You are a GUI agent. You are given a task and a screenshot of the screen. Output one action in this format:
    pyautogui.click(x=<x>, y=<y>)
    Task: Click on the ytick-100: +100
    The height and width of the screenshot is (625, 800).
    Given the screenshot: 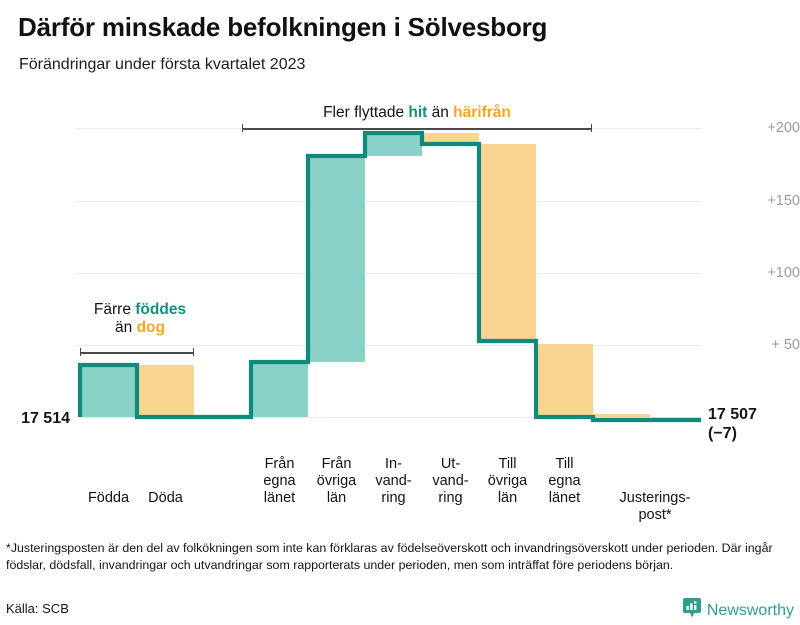 What is the action you would take?
    pyautogui.click(x=783, y=273)
    